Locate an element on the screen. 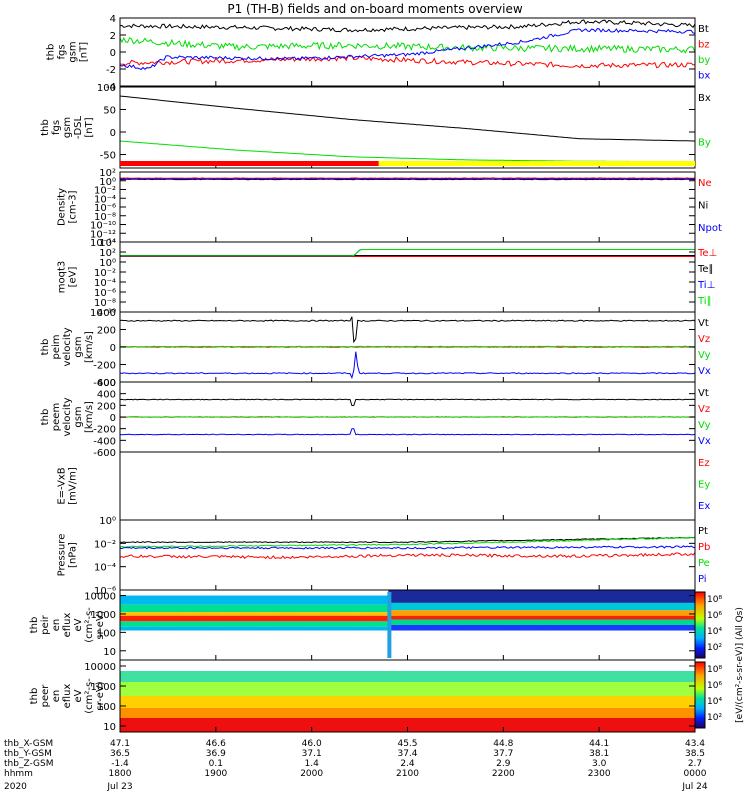 This screenshot has width=750, height=800. y-tick-label: -600 is located at coordinates (104, 453).